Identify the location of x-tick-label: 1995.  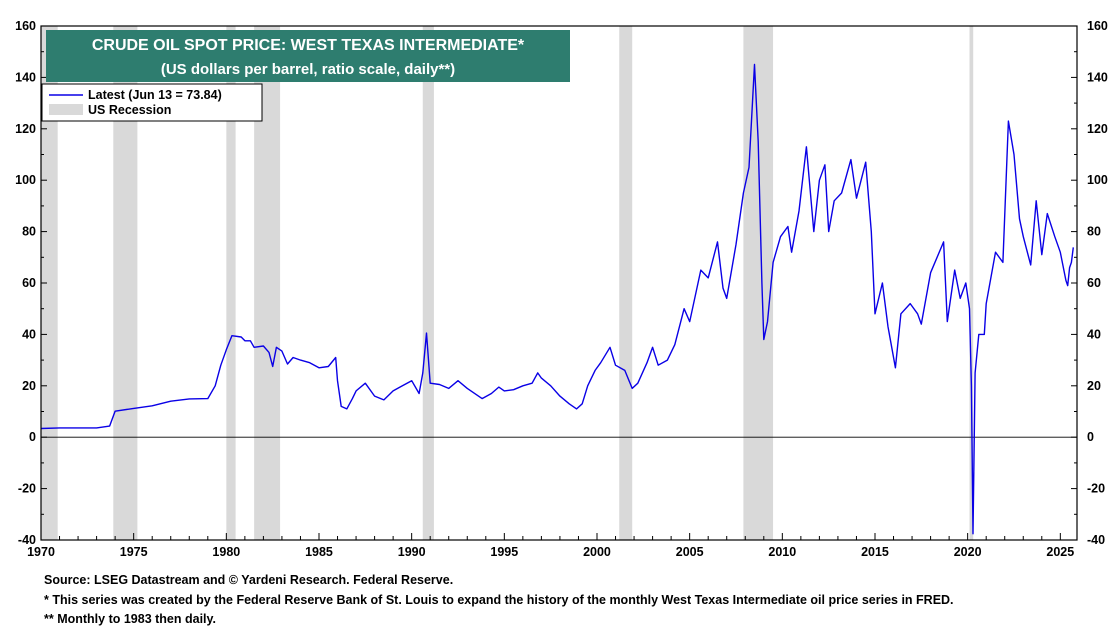
(504, 552).